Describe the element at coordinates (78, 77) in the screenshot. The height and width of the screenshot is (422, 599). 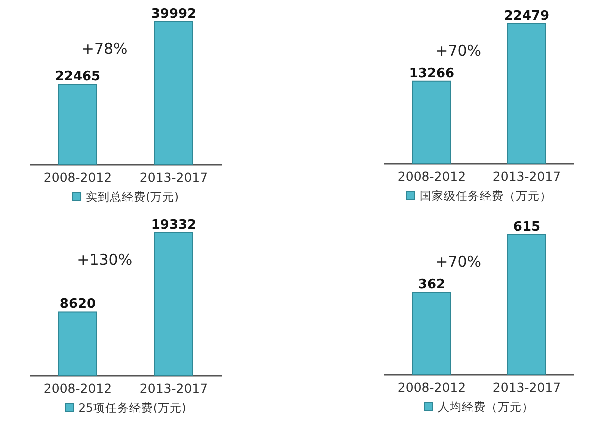
I see `data-label: 22465` at that location.